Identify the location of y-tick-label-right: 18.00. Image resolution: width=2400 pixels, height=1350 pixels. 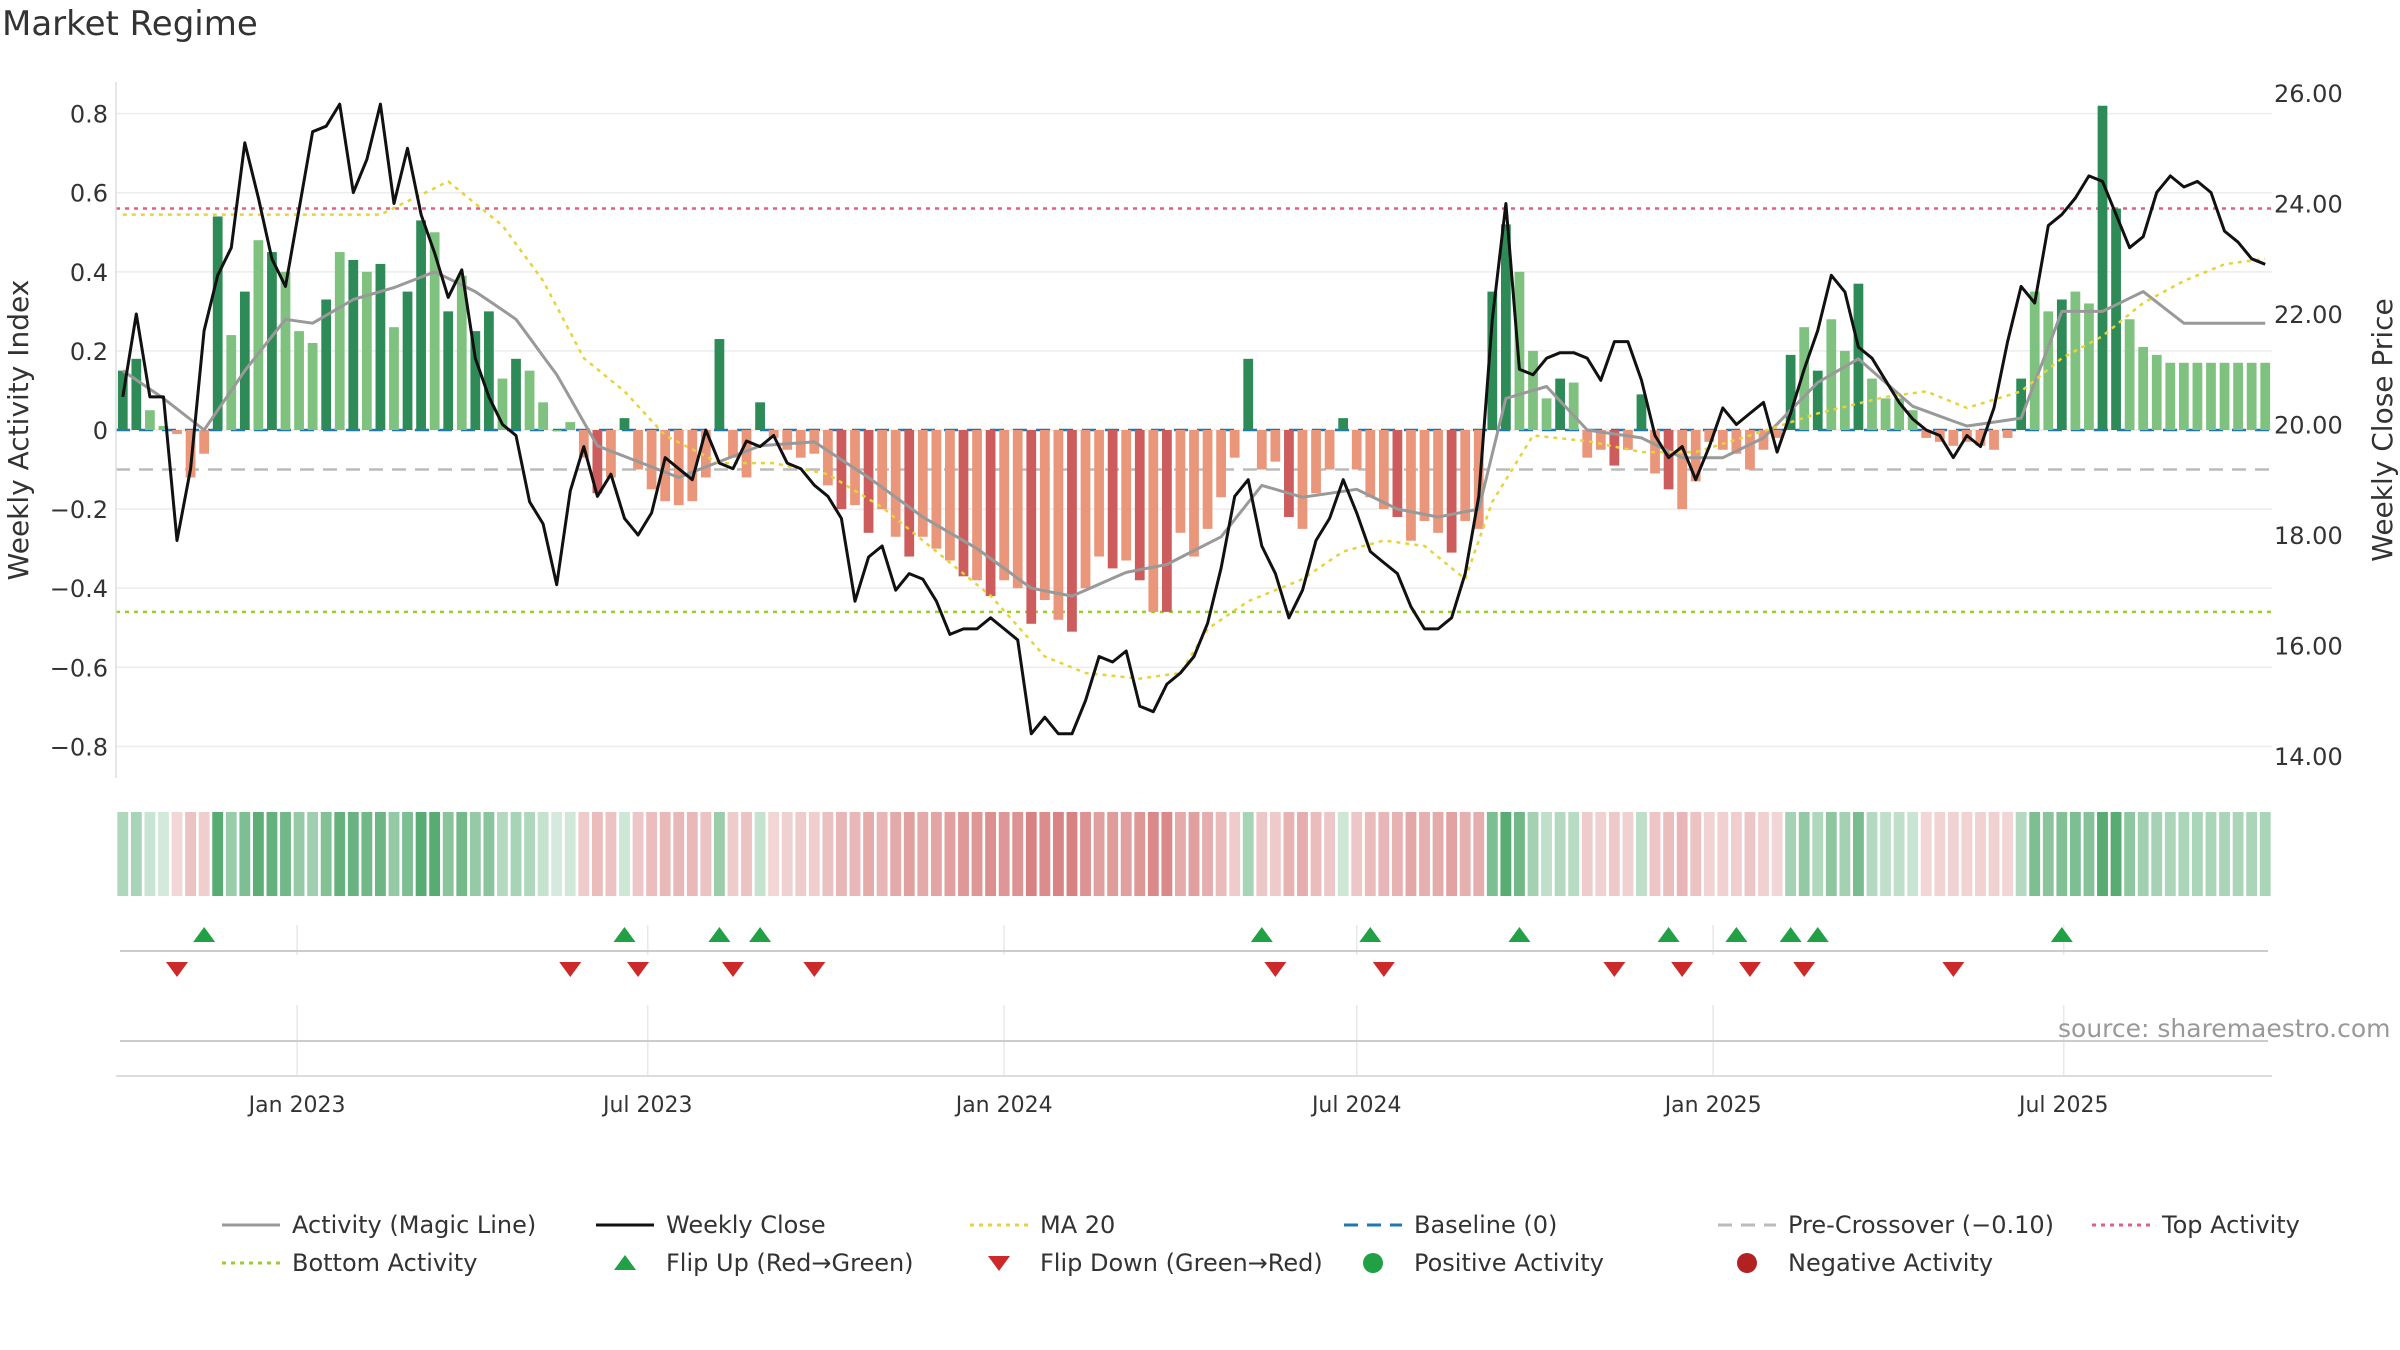
(2308, 536).